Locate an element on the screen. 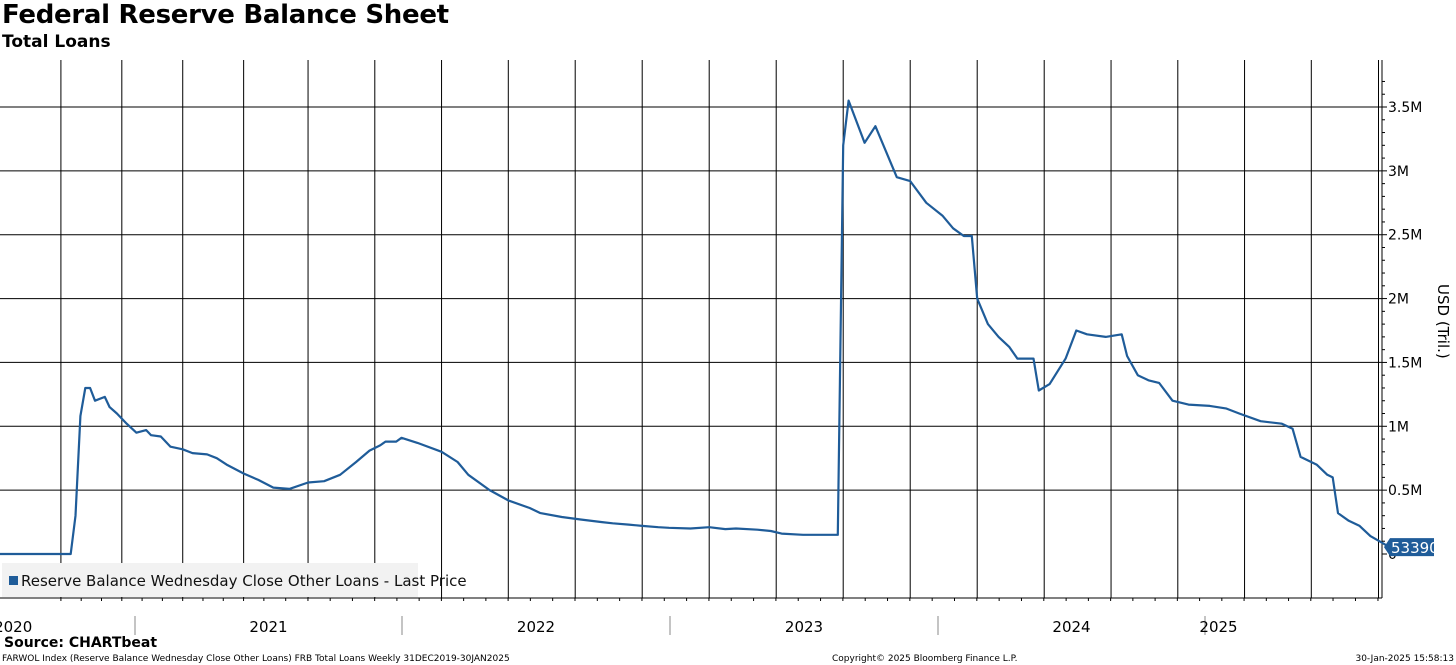  last-price-value: 53390 is located at coordinates (1415, 548).